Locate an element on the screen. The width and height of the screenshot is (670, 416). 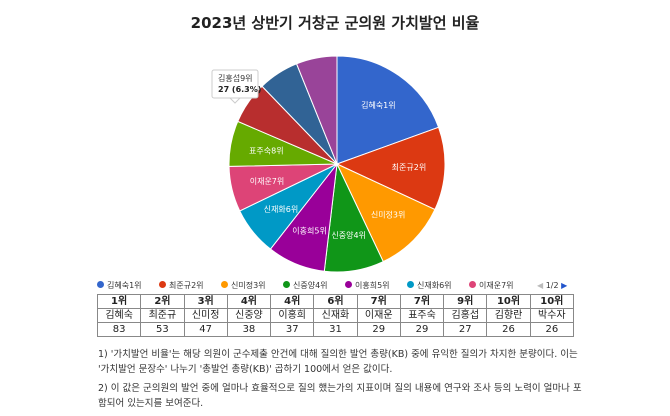
slice-label: 김혜숙1위 is located at coordinates (378, 105).